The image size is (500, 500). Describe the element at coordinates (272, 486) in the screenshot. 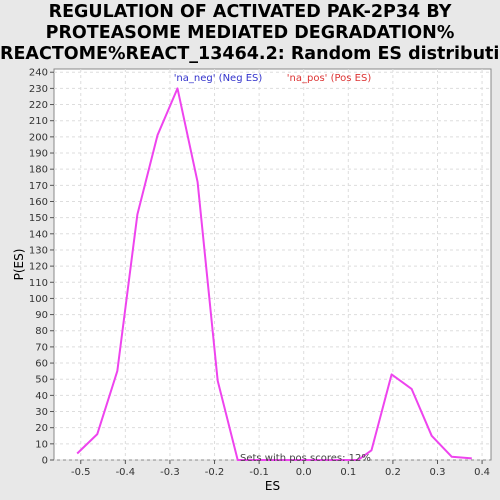

I see `x-axis-label: ES` at that location.